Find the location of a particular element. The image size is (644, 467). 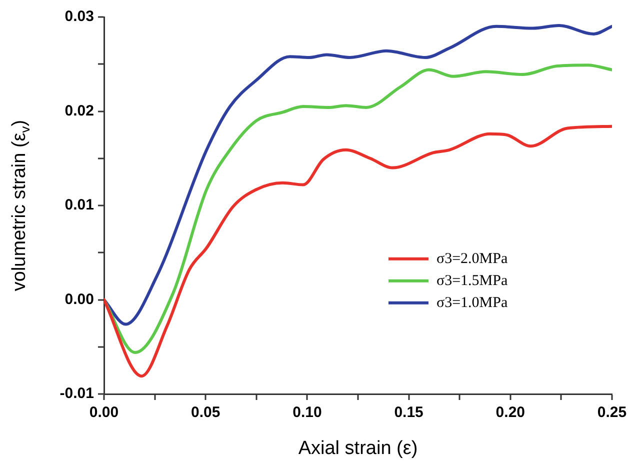

y-axis-title: volumetric strain (εv) is located at coordinates (20, 206).